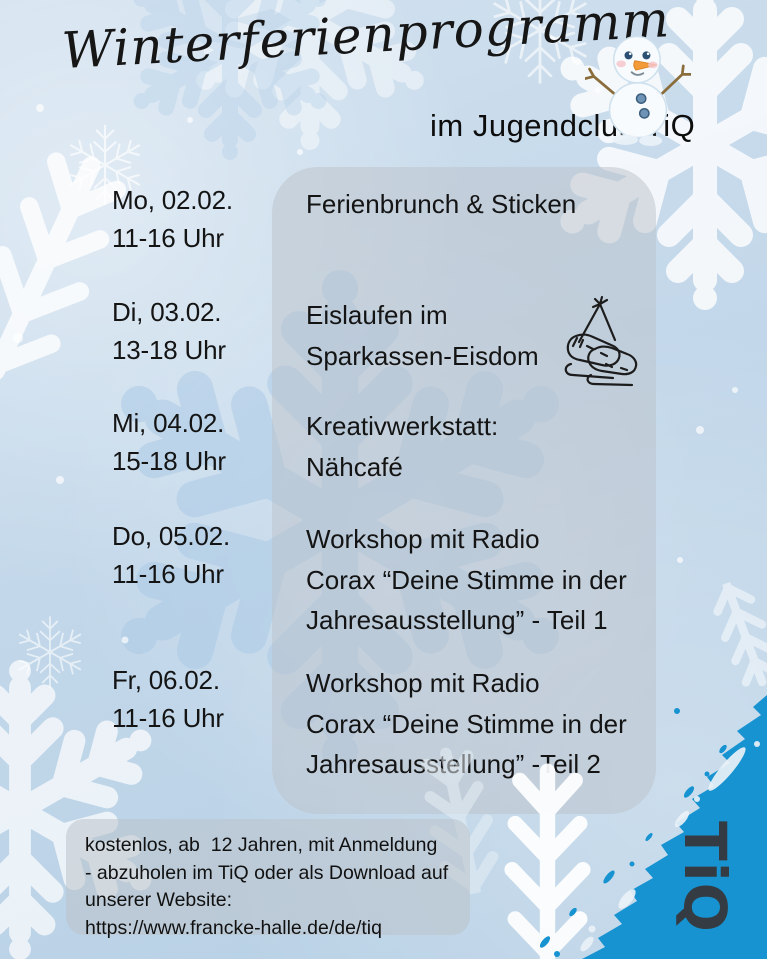 This screenshot has height=959, width=767. I want to click on blue-corner-brush, so click(597, 804).